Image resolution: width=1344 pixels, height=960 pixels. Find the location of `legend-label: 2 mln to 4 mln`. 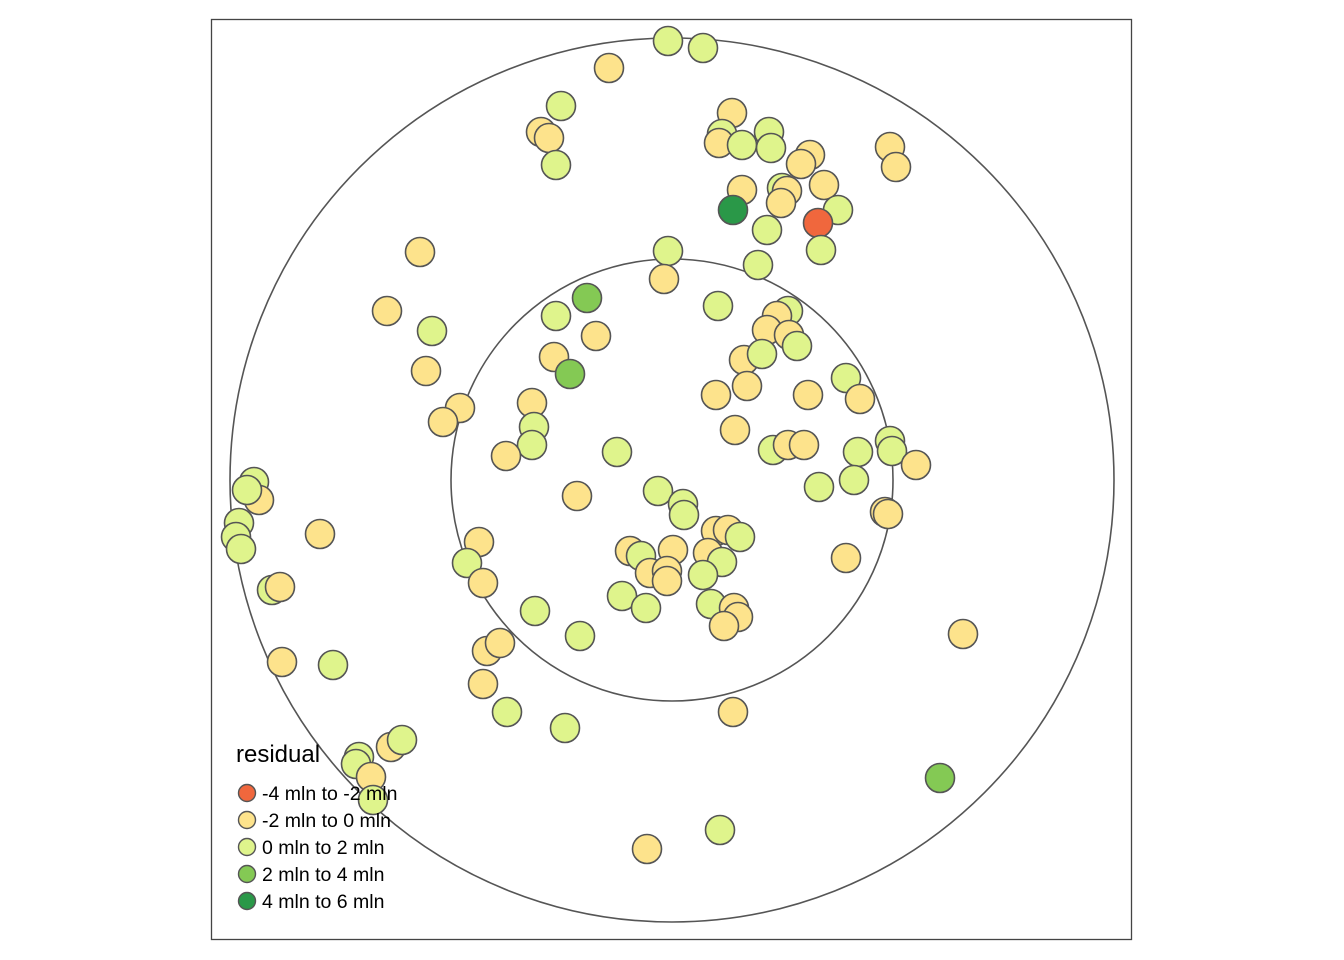

legend-label: 2 mln to 4 mln is located at coordinates (323, 875).